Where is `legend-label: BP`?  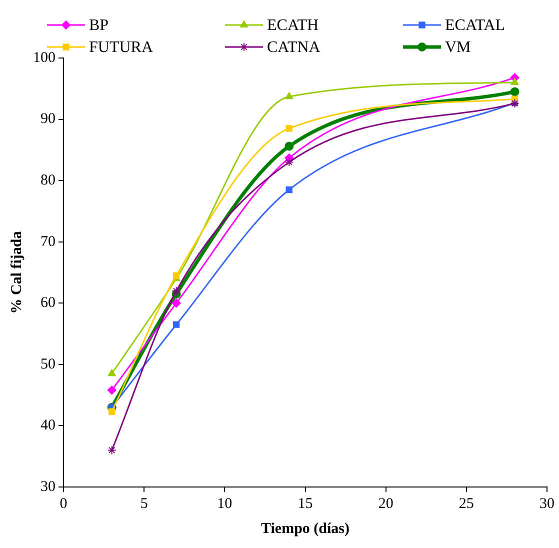 legend-label: BP is located at coordinates (99, 25).